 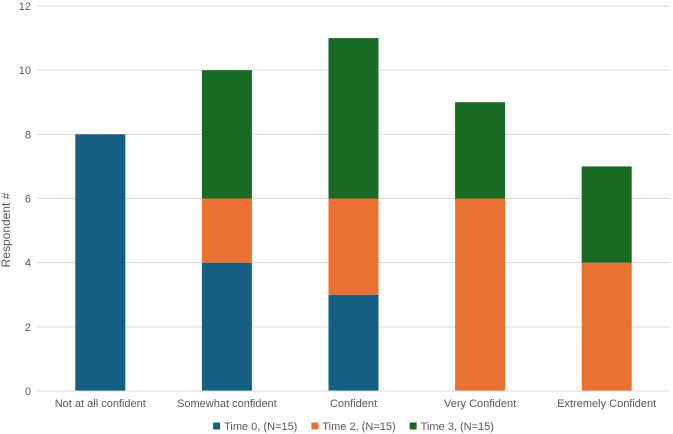 What do you see at coordinates (28, 328) in the screenshot?
I see `y-tick-label: 2` at bounding box center [28, 328].